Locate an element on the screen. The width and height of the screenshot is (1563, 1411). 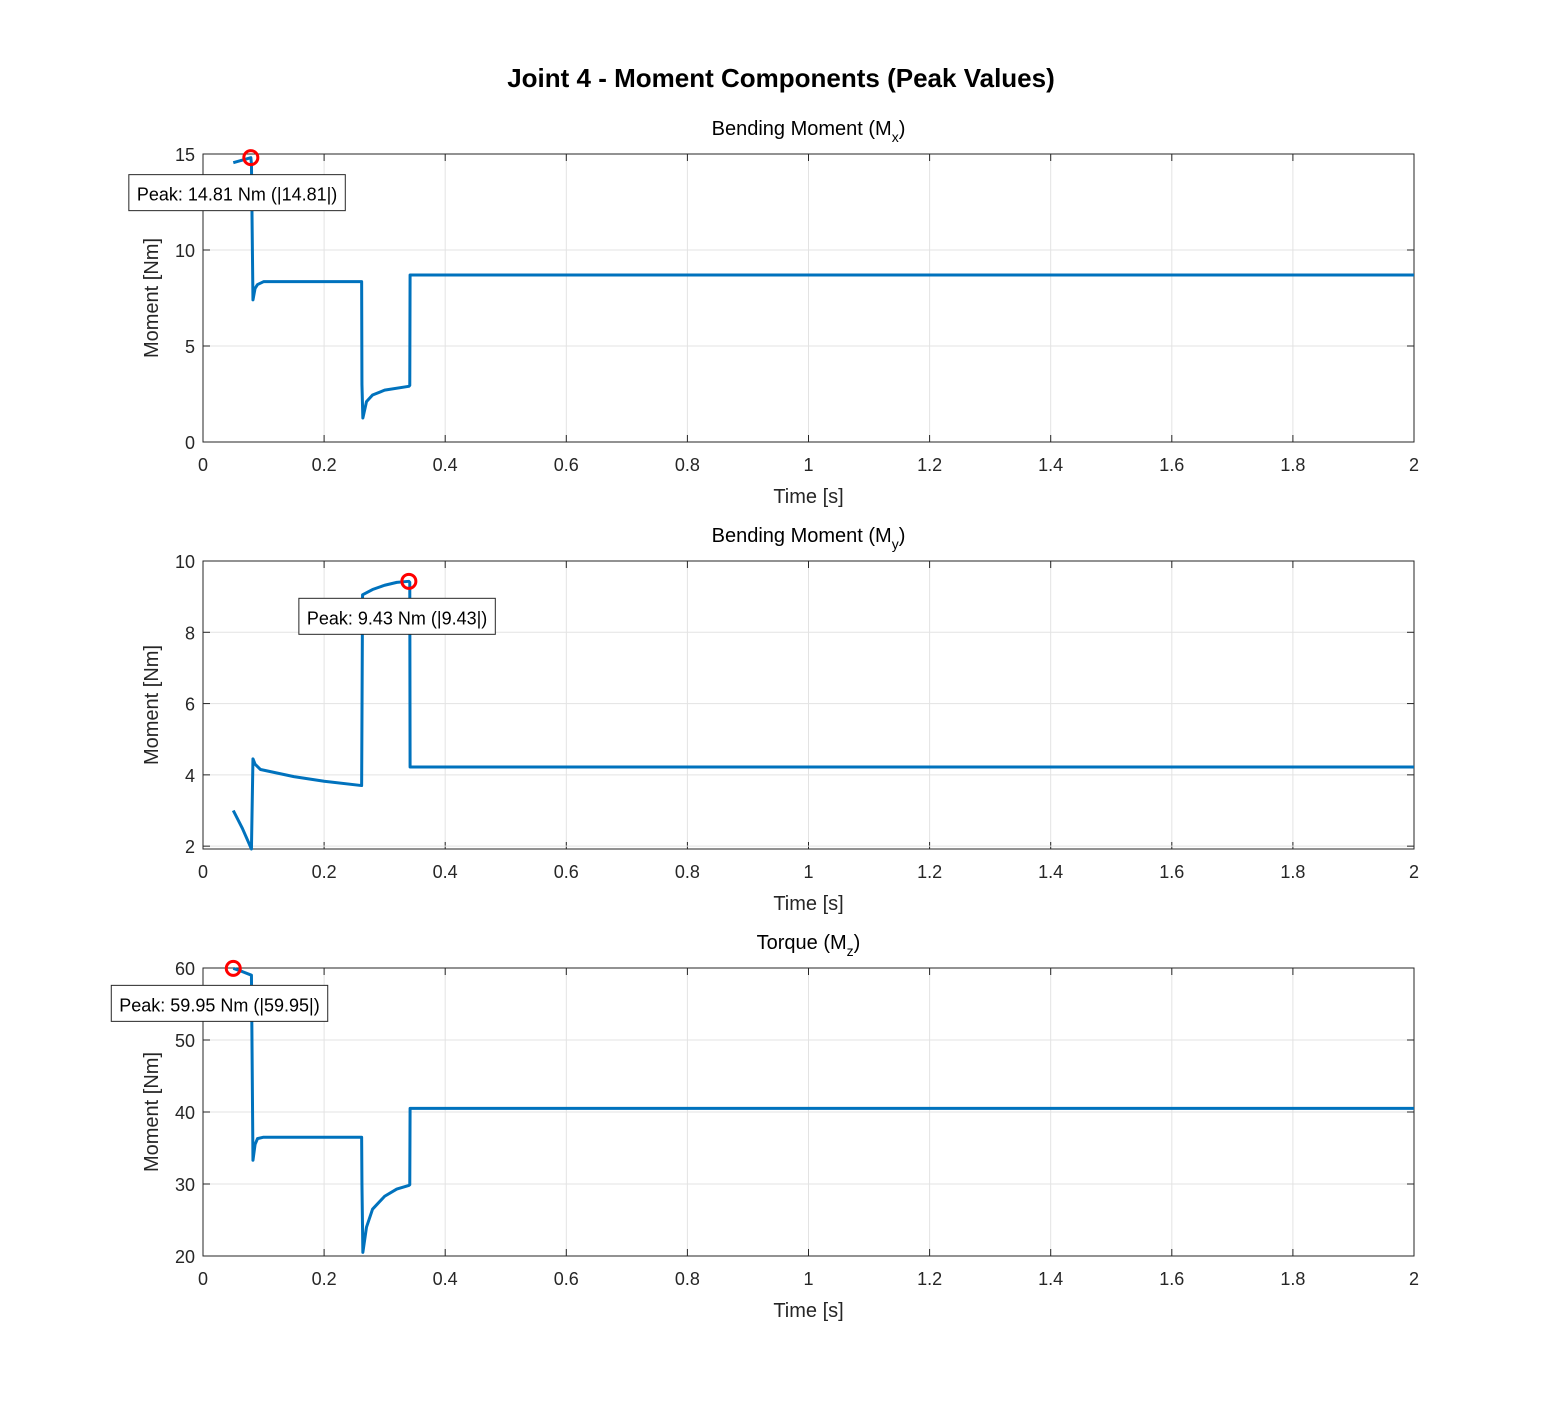
peak-label: Peak: 59.95 Nm (|59.95|) is located at coordinates (219, 1005).